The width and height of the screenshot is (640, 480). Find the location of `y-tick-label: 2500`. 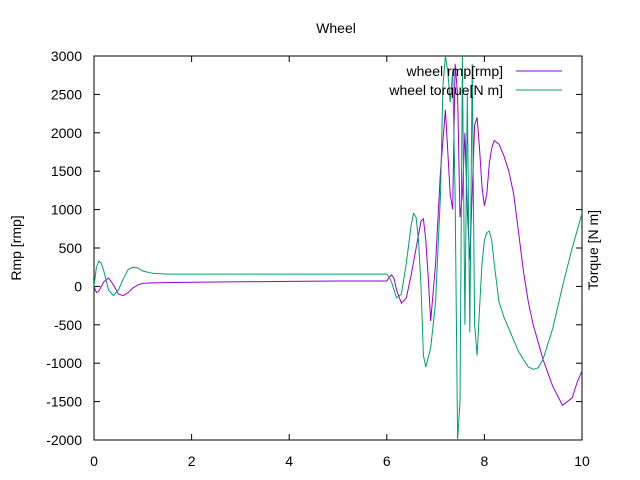

y-tick-label: 2500 is located at coordinates (66, 94).